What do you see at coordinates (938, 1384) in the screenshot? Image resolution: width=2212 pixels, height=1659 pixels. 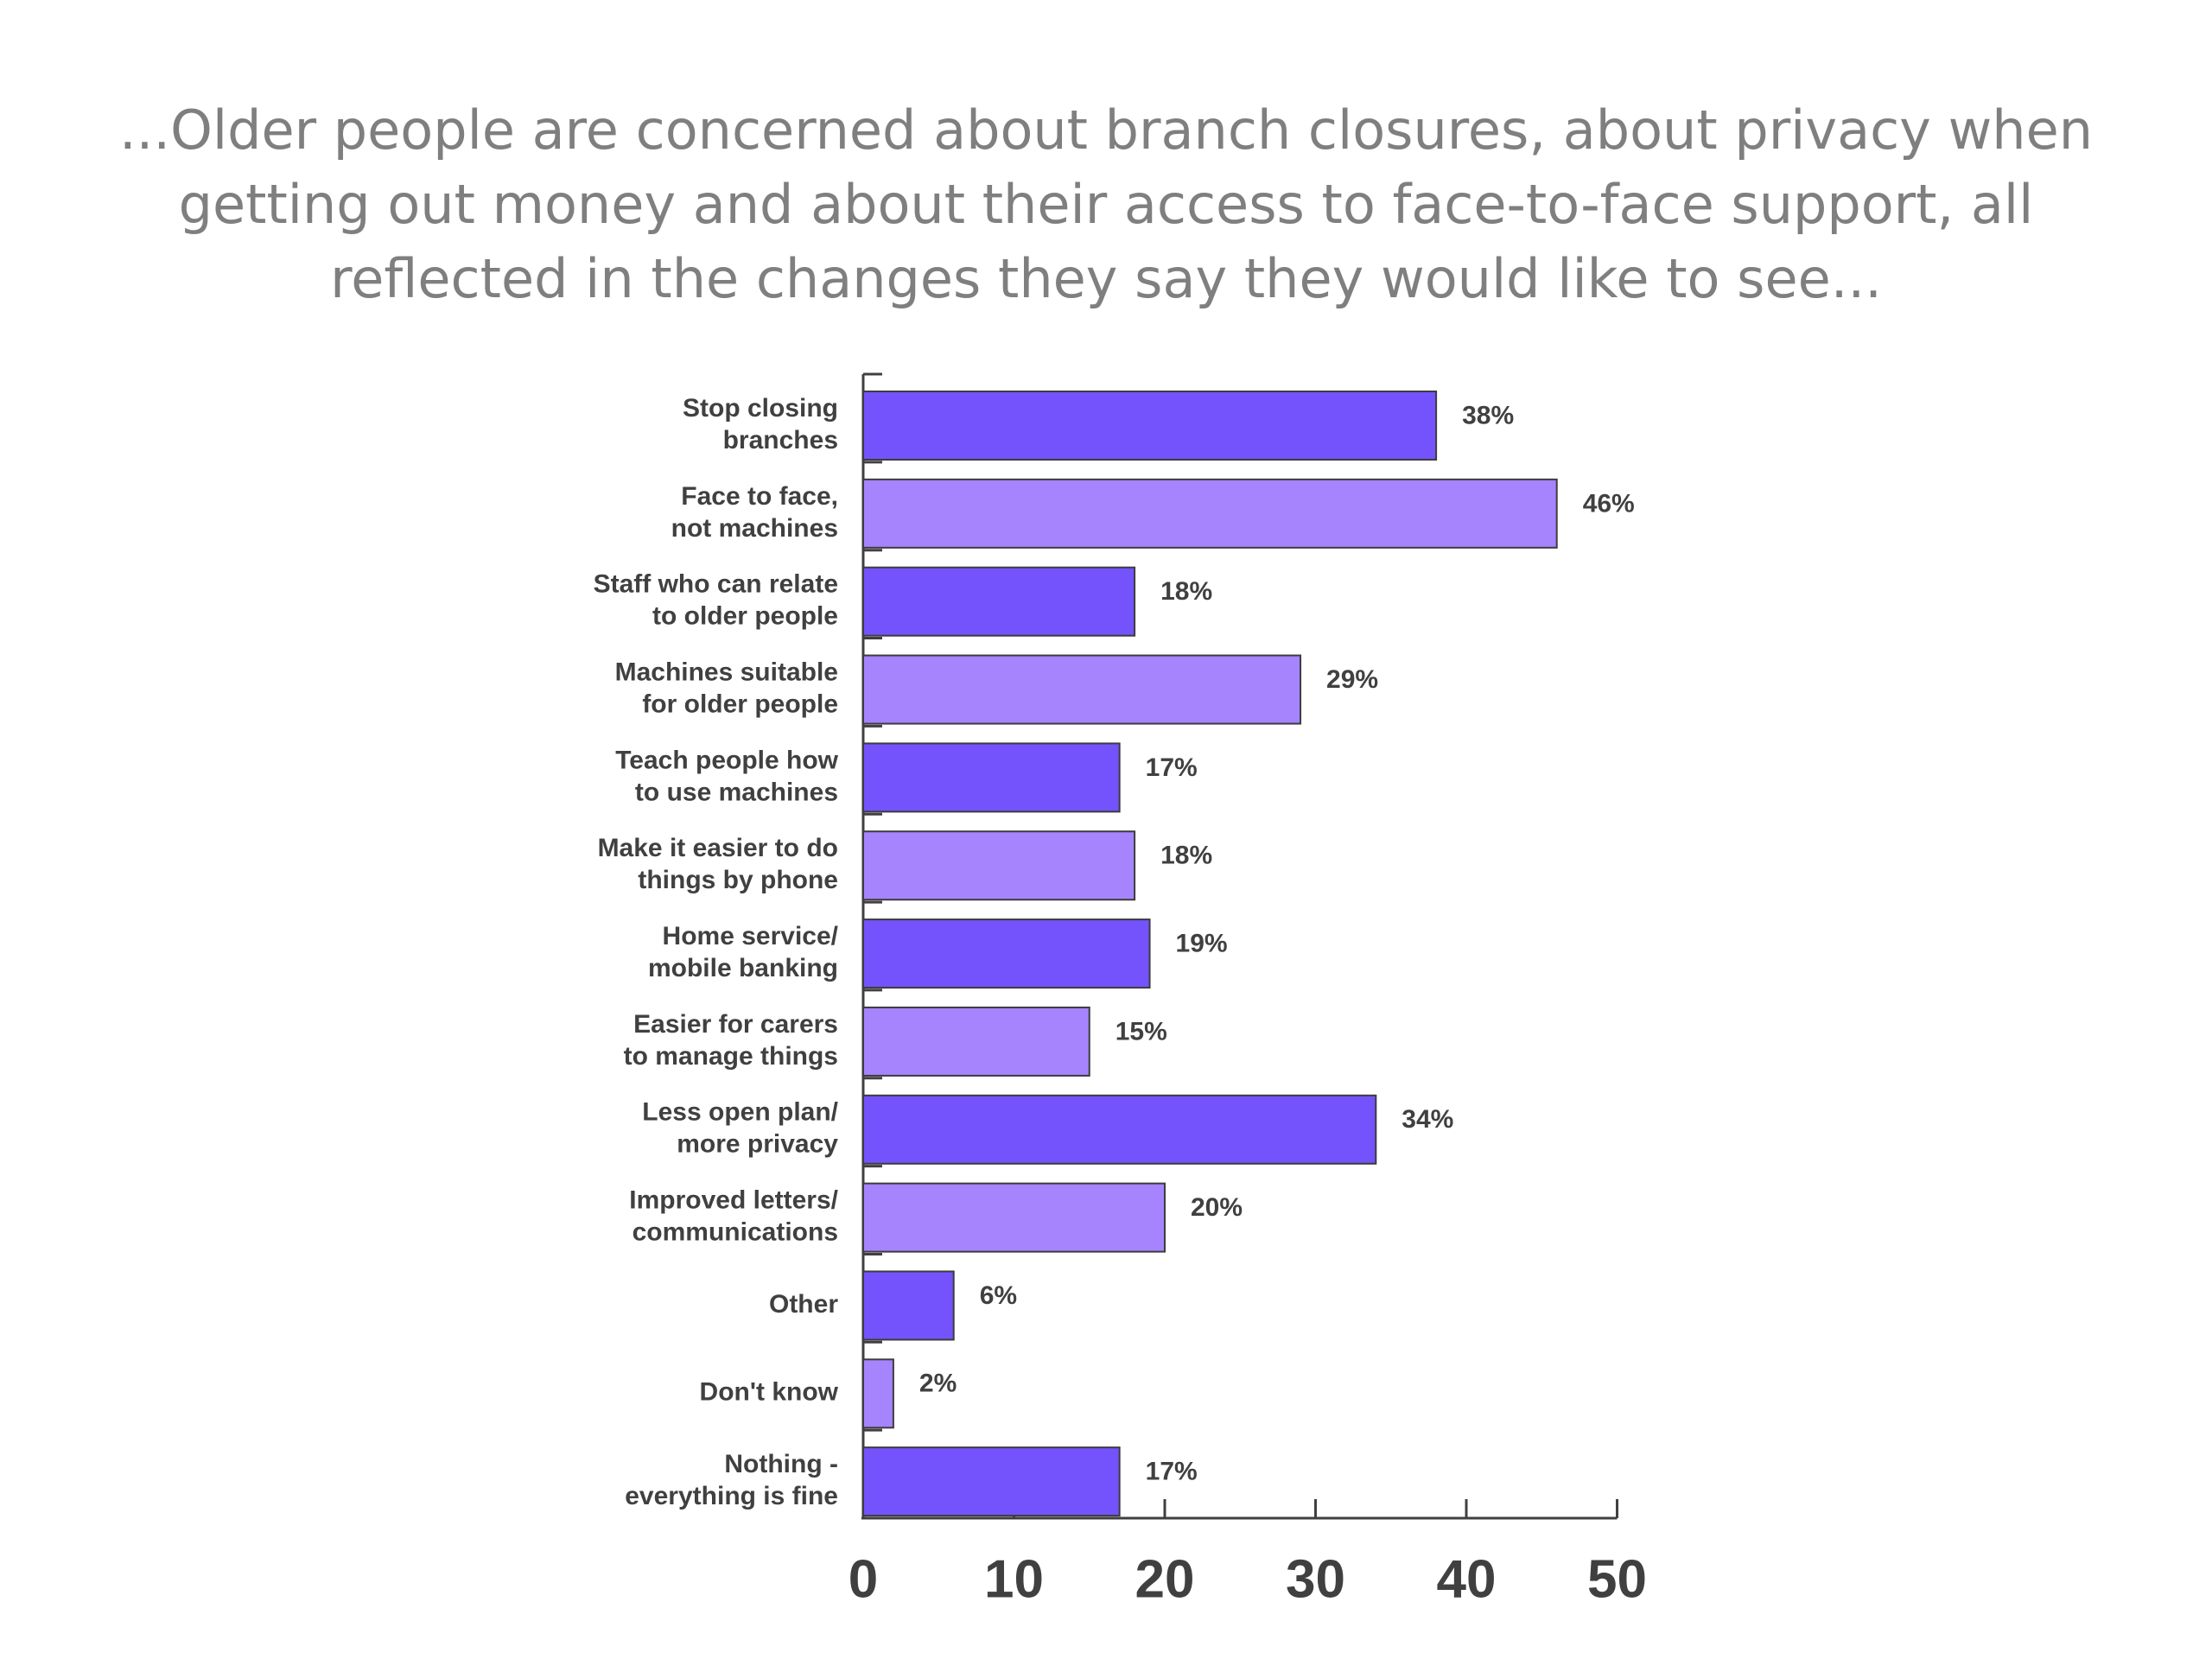 I see `data-label: 2%` at bounding box center [938, 1384].